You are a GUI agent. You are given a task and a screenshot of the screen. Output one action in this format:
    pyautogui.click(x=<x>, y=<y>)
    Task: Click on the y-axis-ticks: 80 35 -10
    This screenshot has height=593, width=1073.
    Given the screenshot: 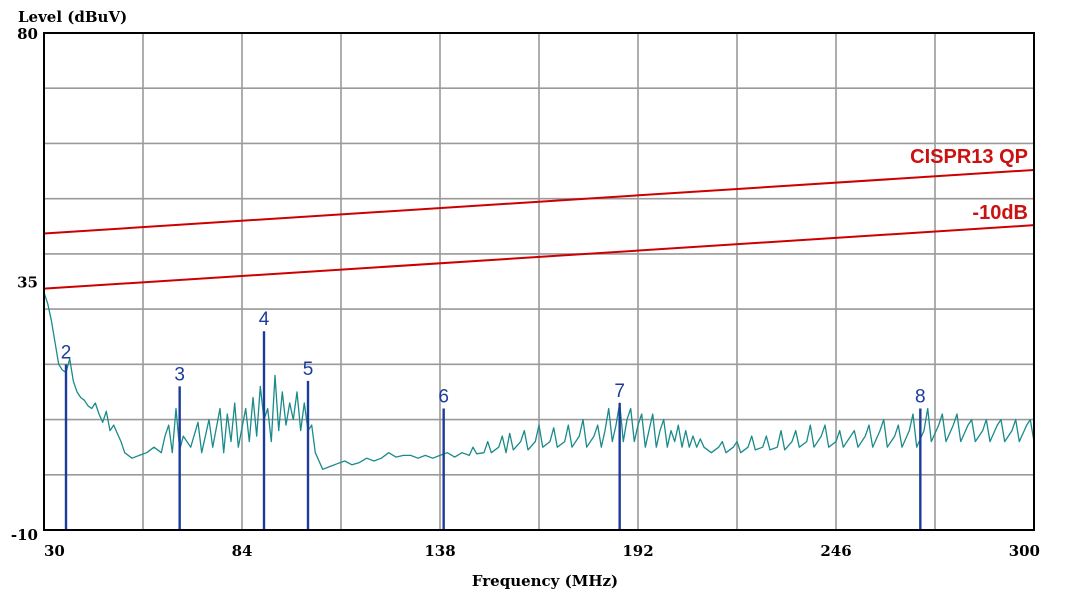 What is the action you would take?
    pyautogui.click(x=24, y=284)
    